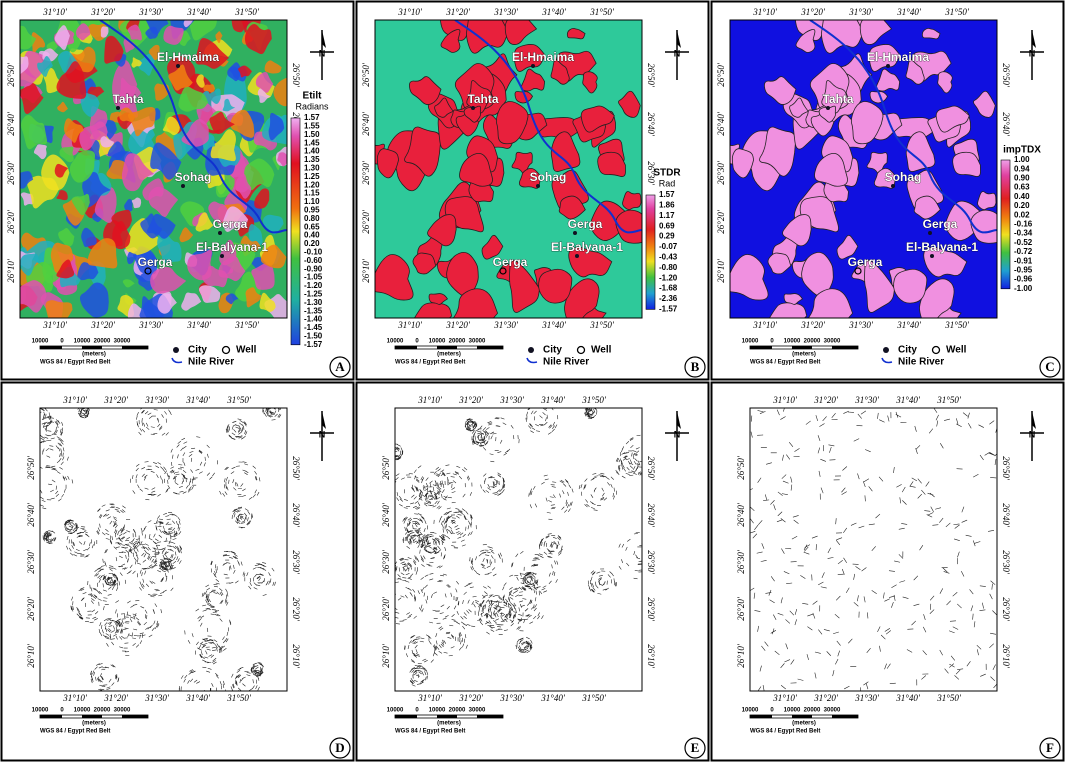 Image resolution: width=1065 pixels, height=762 pixels. What do you see at coordinates (668, 246) in the screenshot?
I see `colorbar-label: -0.07` at bounding box center [668, 246].